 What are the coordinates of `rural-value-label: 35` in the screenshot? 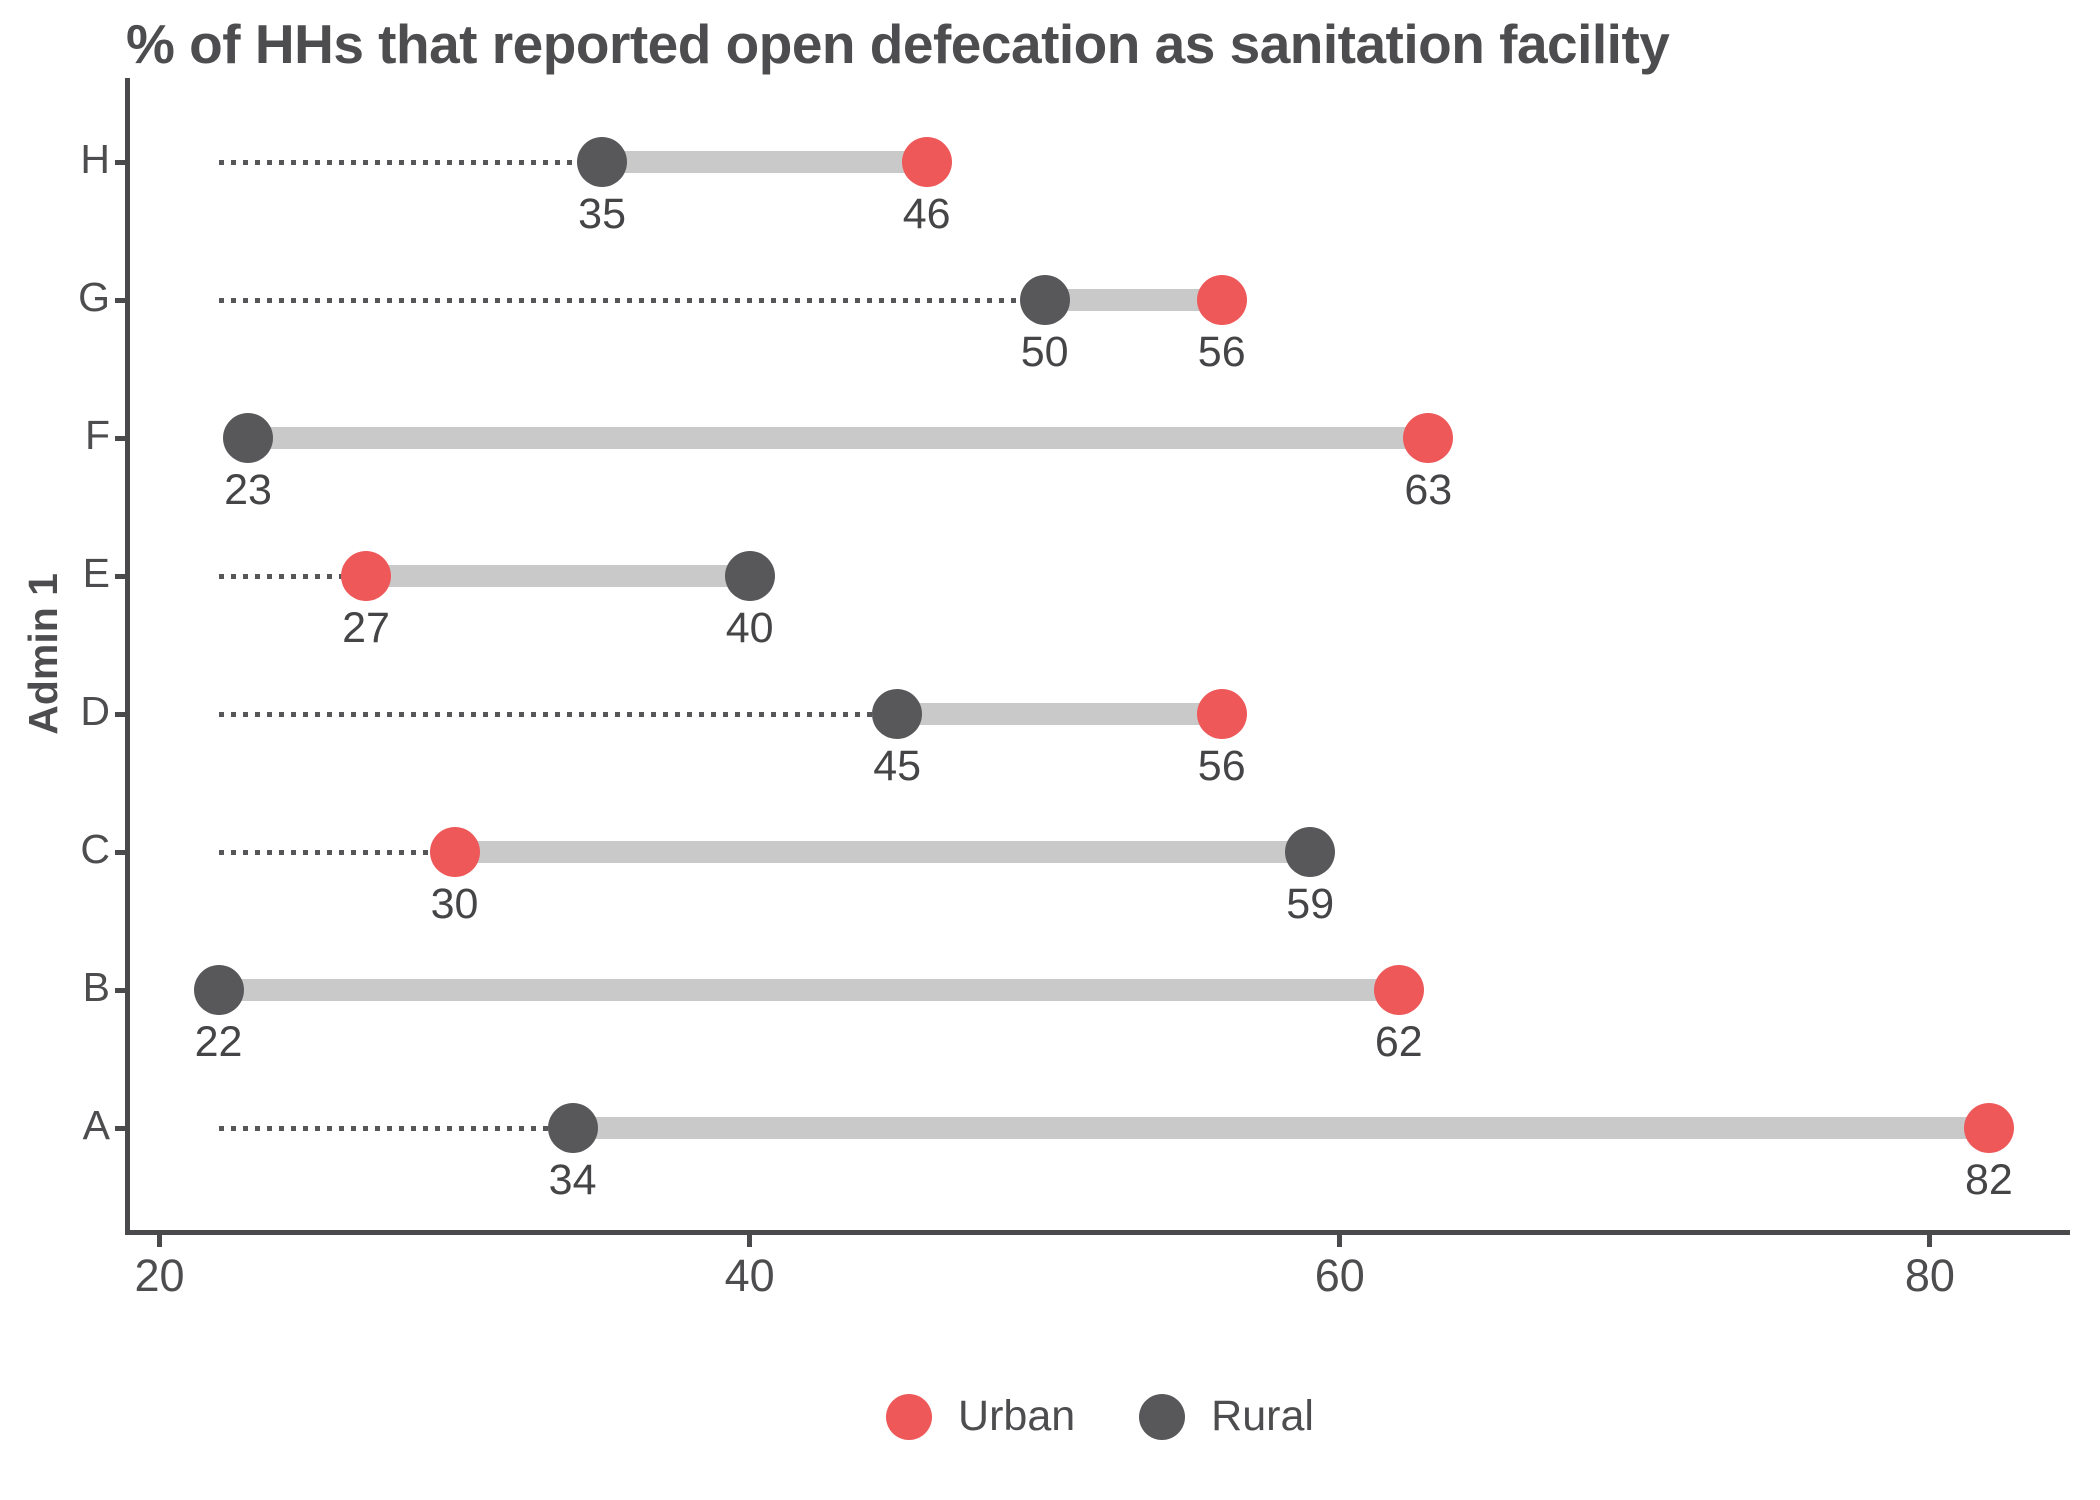 It's located at (602, 214).